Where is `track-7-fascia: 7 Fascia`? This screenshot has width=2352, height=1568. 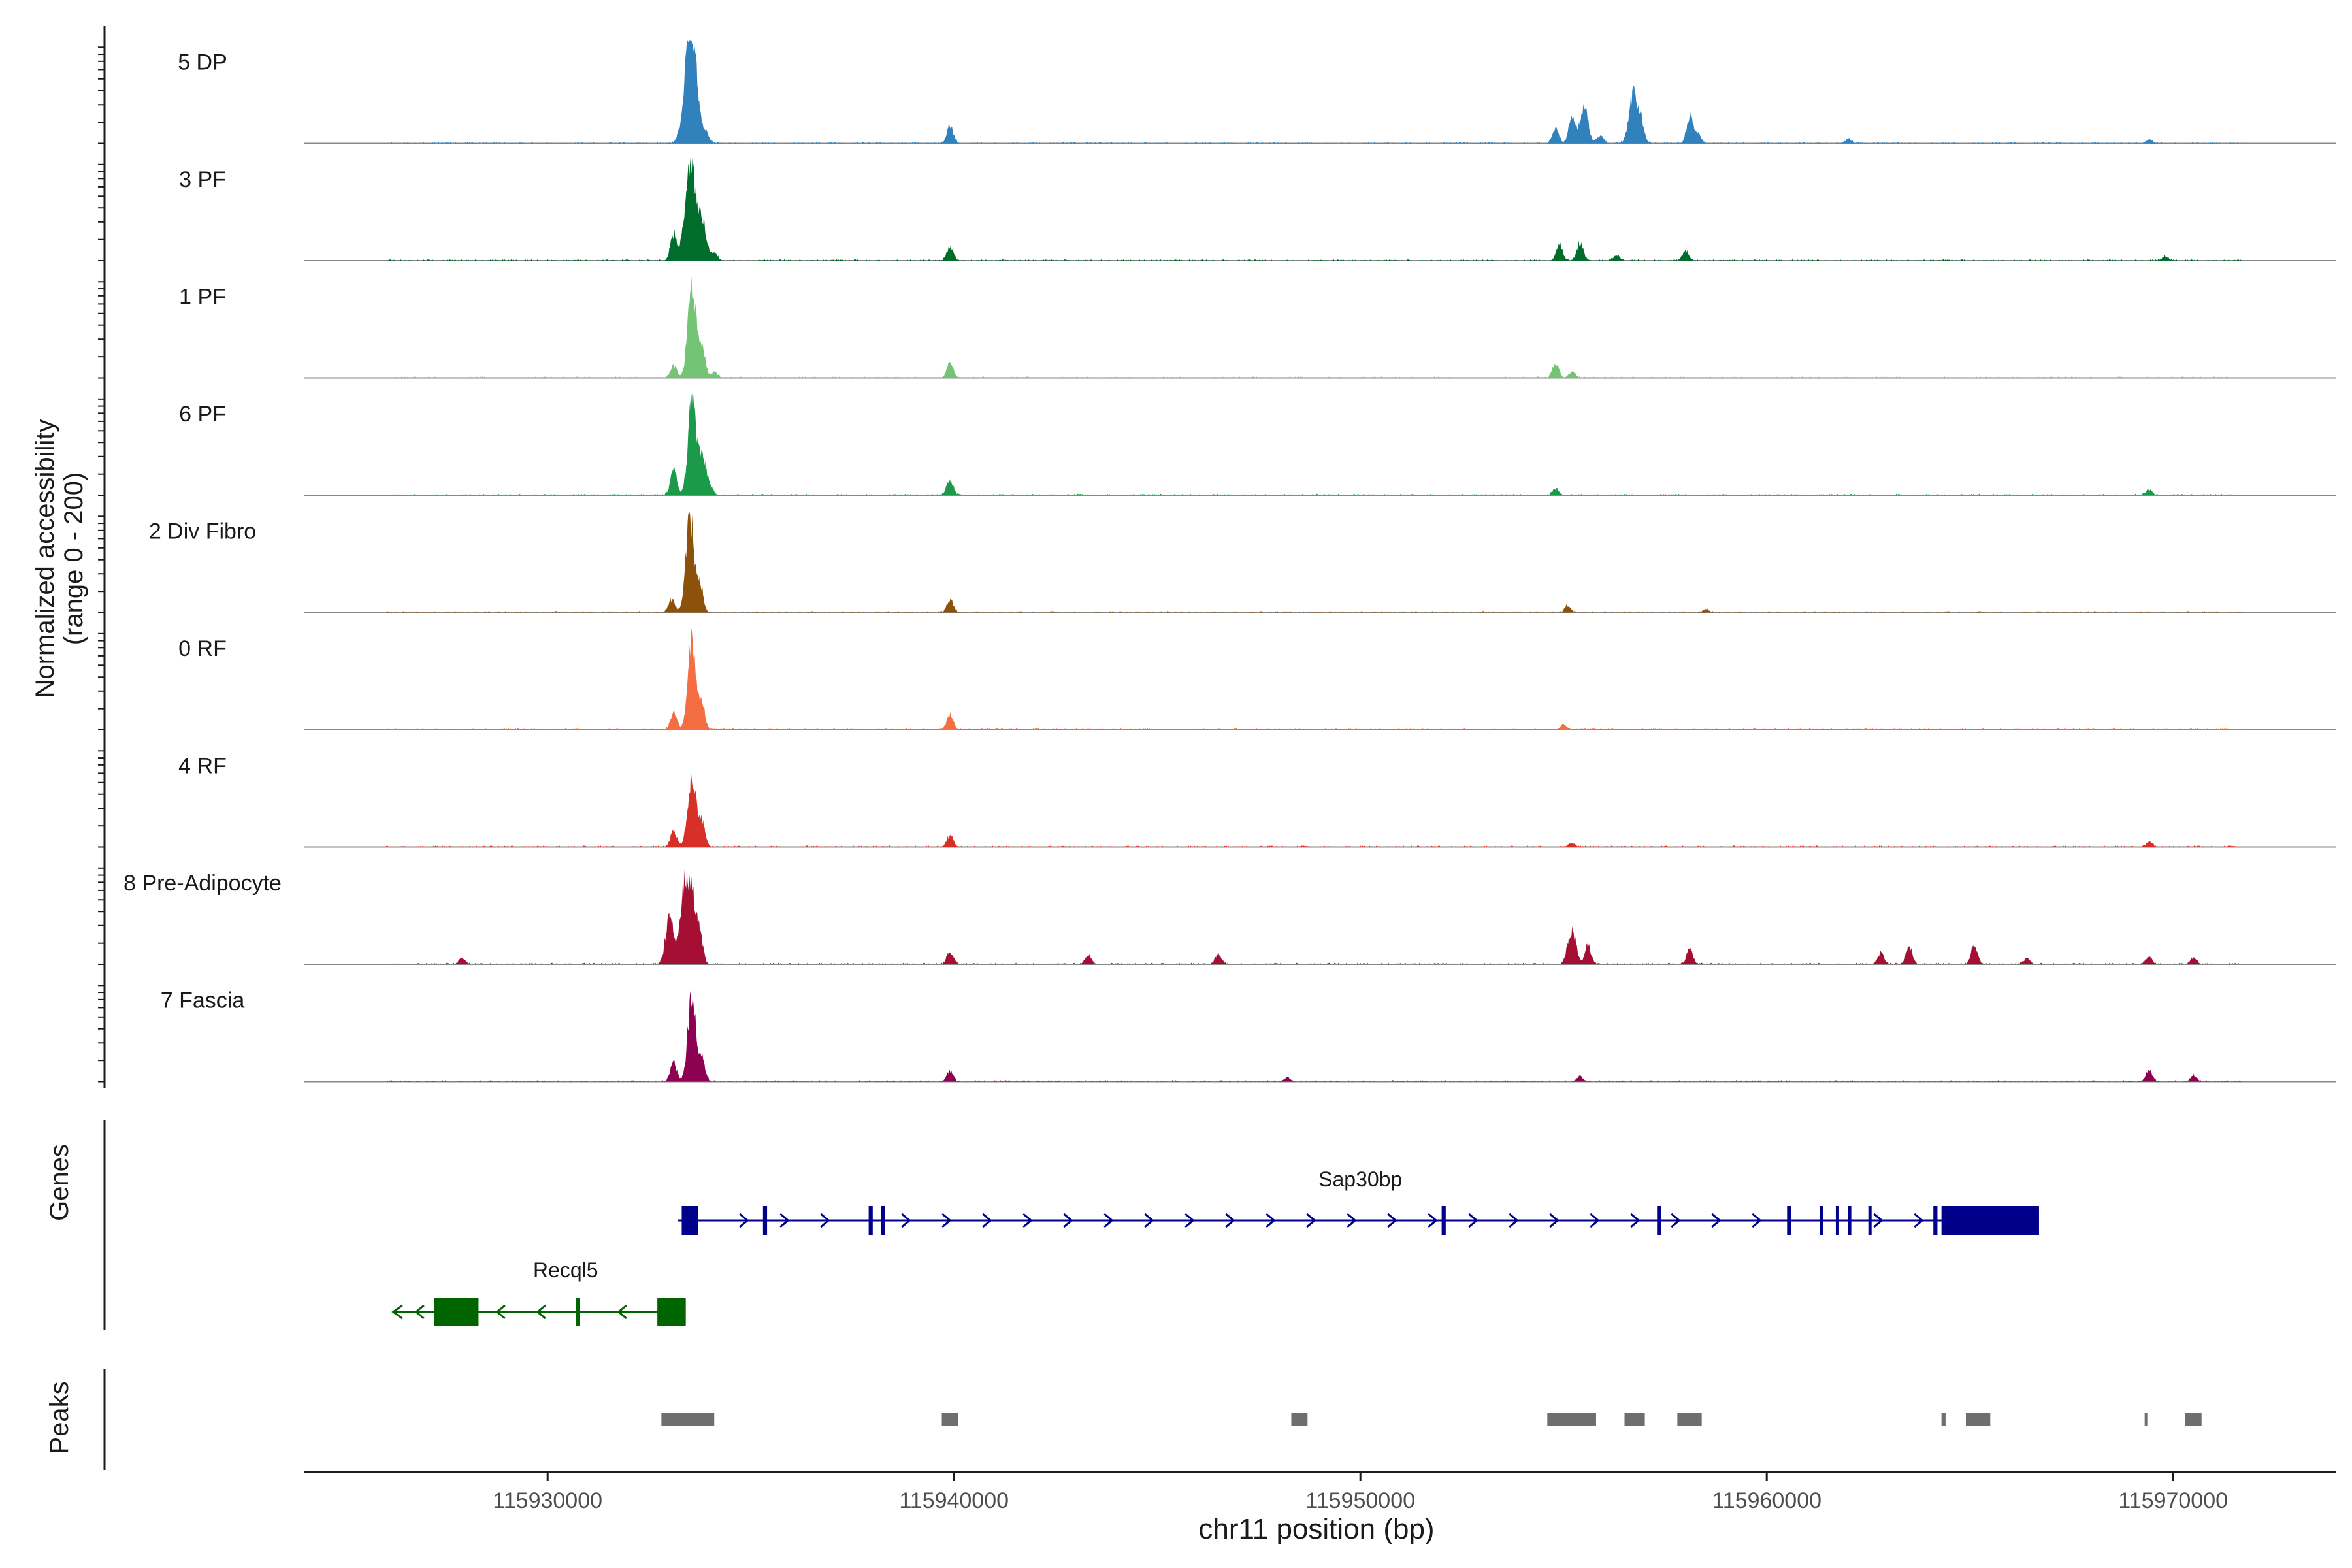 track-7-fascia: 7 Fascia is located at coordinates (1248, 1035).